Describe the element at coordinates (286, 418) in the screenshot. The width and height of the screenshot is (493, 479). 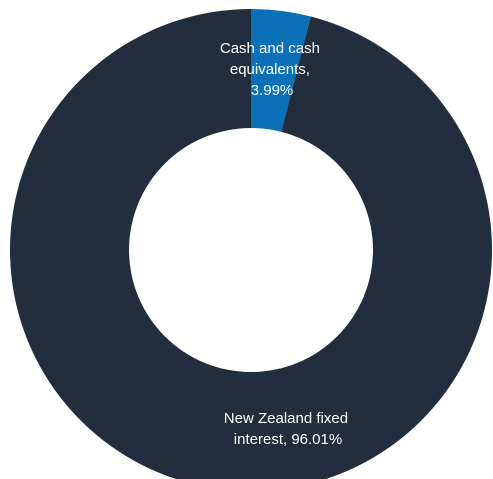
I see `slice-label-nz-line-1: New Zealand fixed` at that location.